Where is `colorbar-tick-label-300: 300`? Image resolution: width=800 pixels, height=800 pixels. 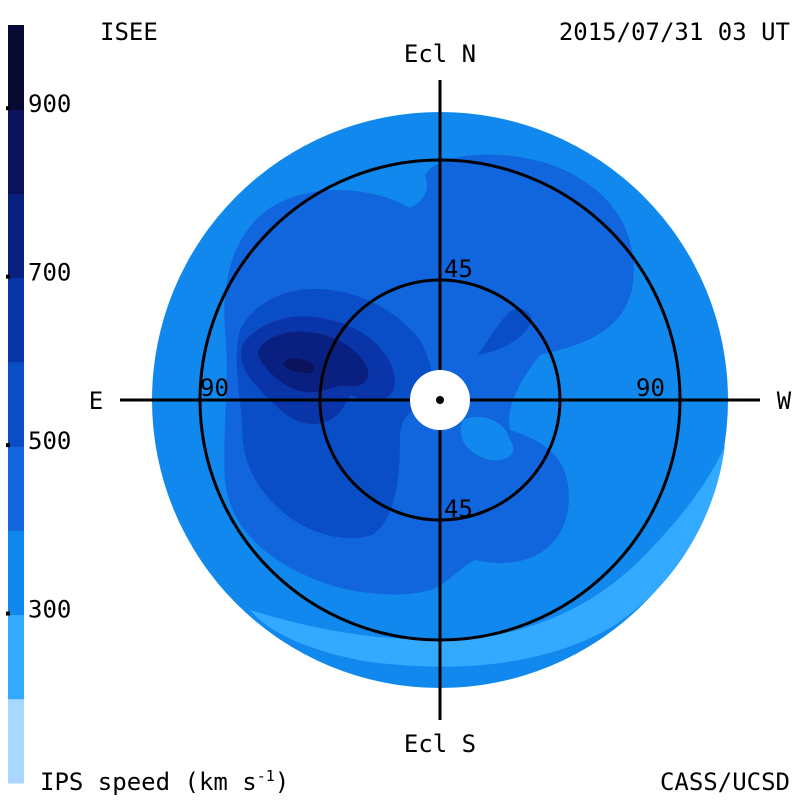
colorbar-tick-label-300: 300 is located at coordinates (49, 610).